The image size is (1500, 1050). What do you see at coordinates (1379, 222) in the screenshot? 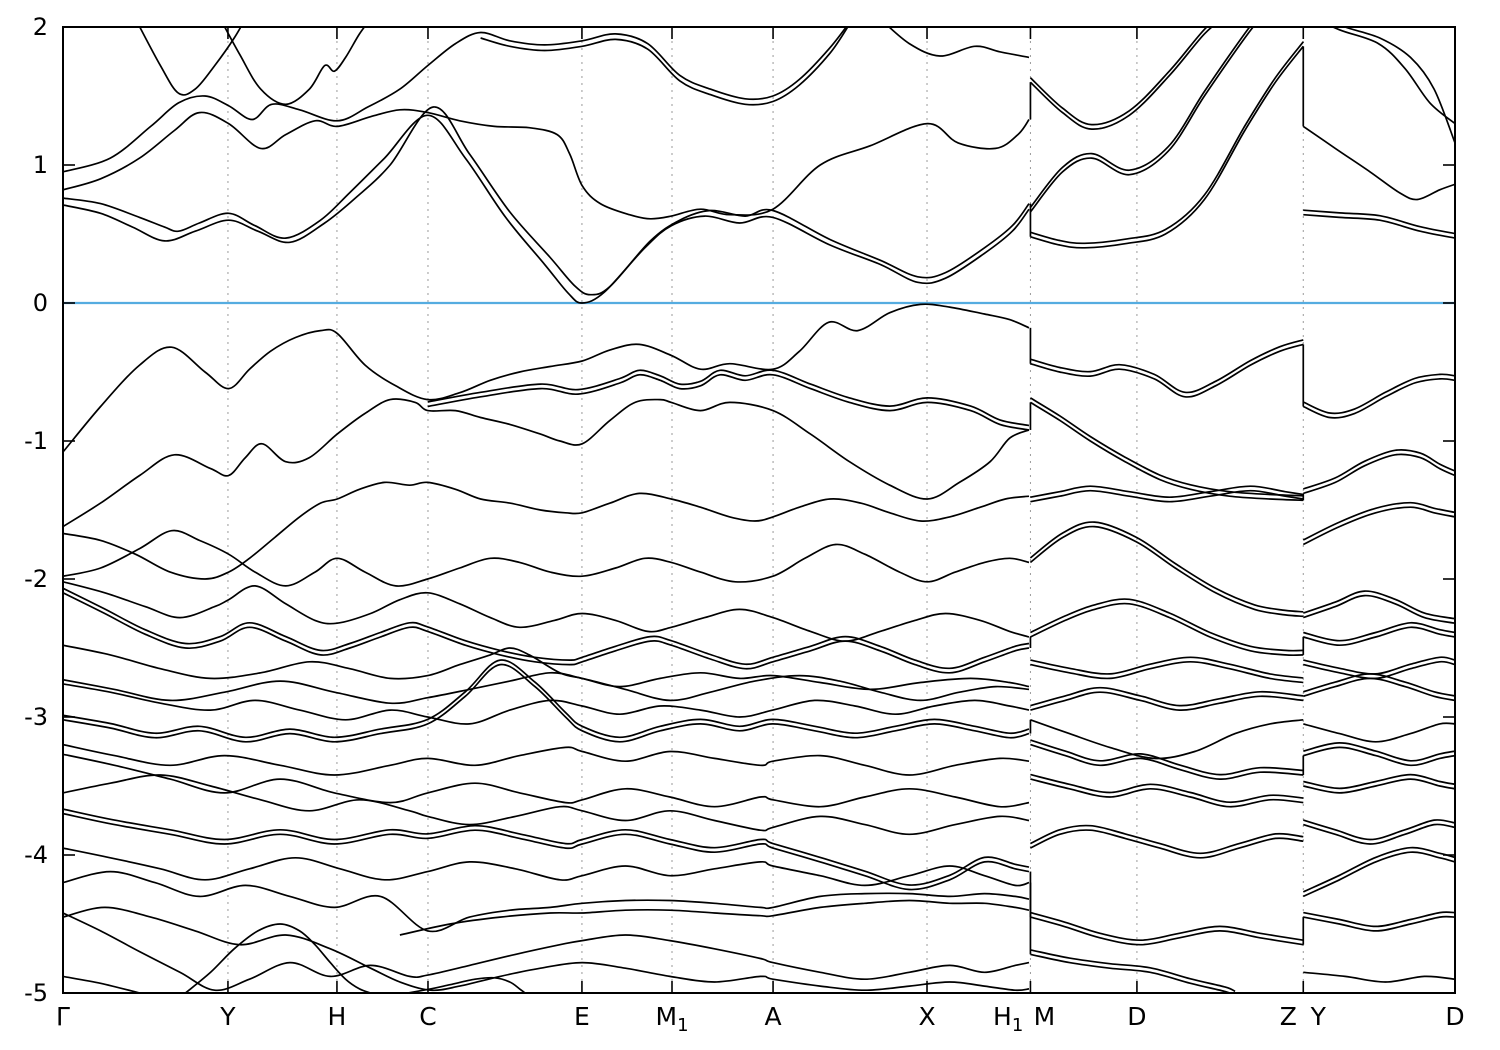
I see `band-curve-p3-cond-3-pair` at bounding box center [1379, 222].